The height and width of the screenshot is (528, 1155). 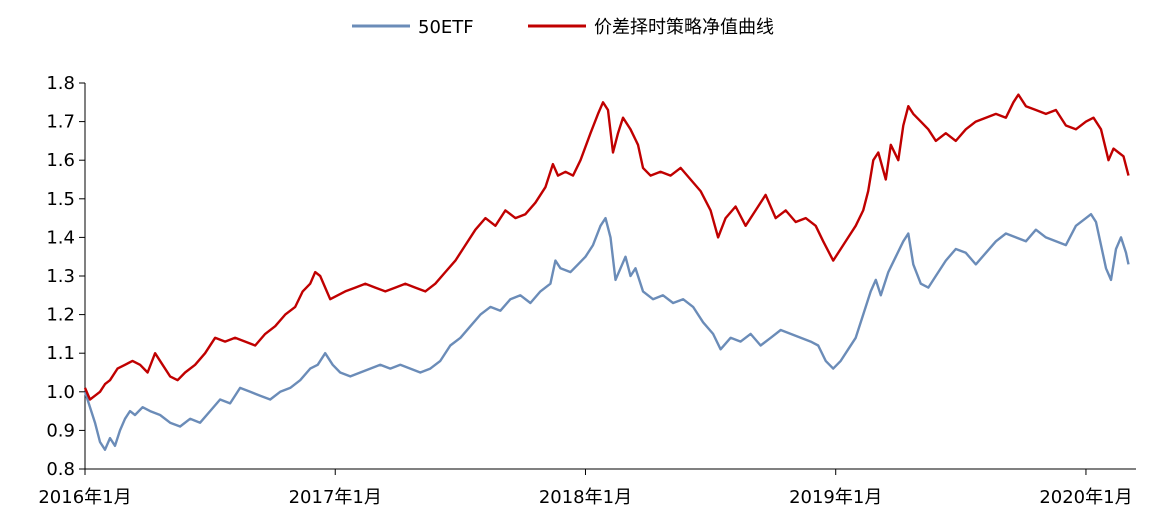 I want to click on y-tick-label: 1.8, so click(x=60, y=83).